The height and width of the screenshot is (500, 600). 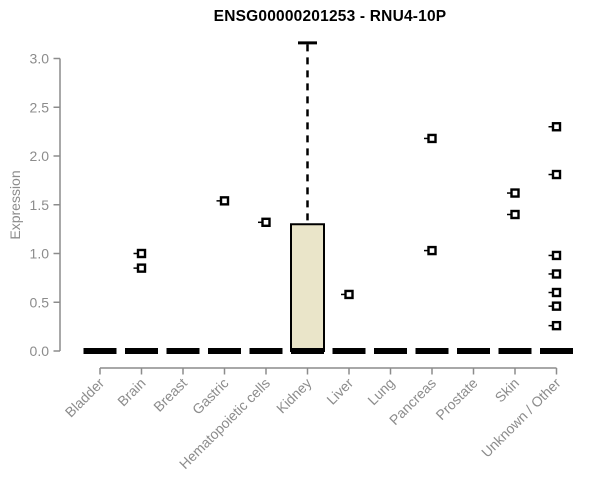 I want to click on median-bar-pancreas, so click(x=432, y=351).